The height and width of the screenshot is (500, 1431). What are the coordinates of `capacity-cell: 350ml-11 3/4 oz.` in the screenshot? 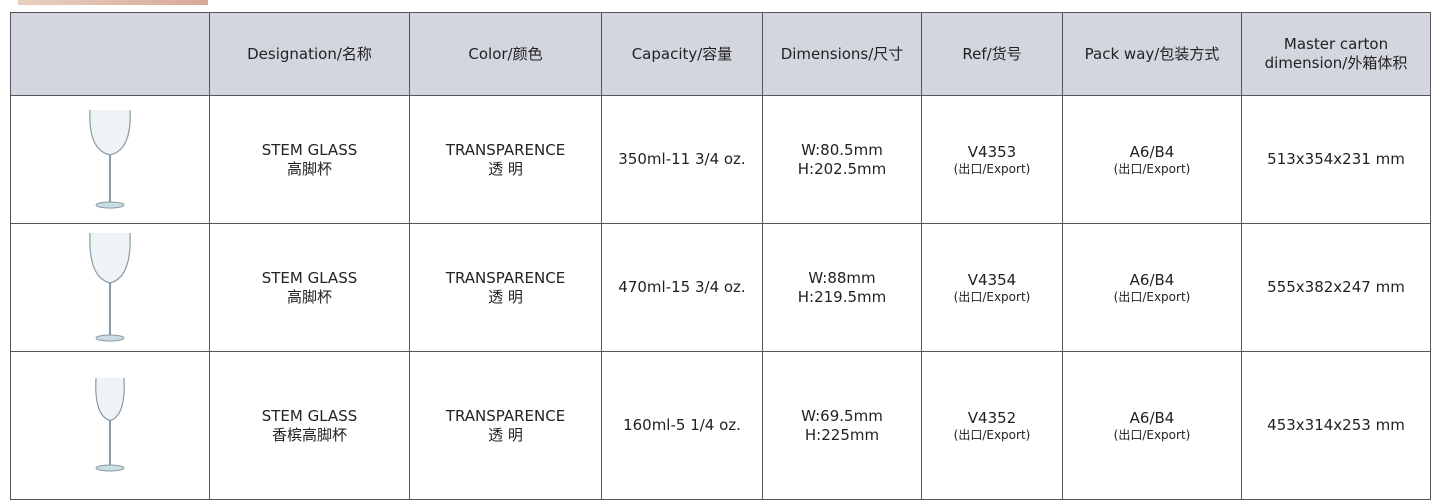 It's located at (682, 160).